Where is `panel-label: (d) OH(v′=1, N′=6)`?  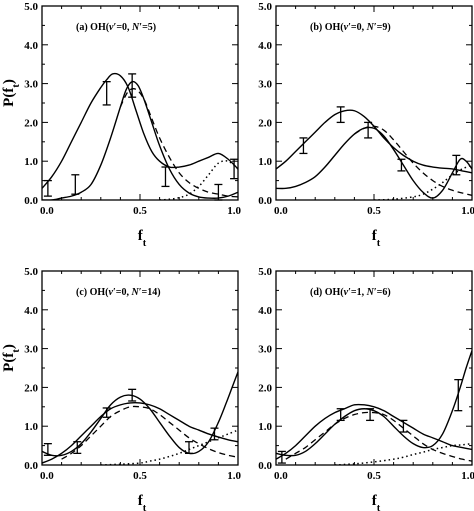
panel-label: (d) OH(v′=1, N′=6) is located at coordinates (350, 292).